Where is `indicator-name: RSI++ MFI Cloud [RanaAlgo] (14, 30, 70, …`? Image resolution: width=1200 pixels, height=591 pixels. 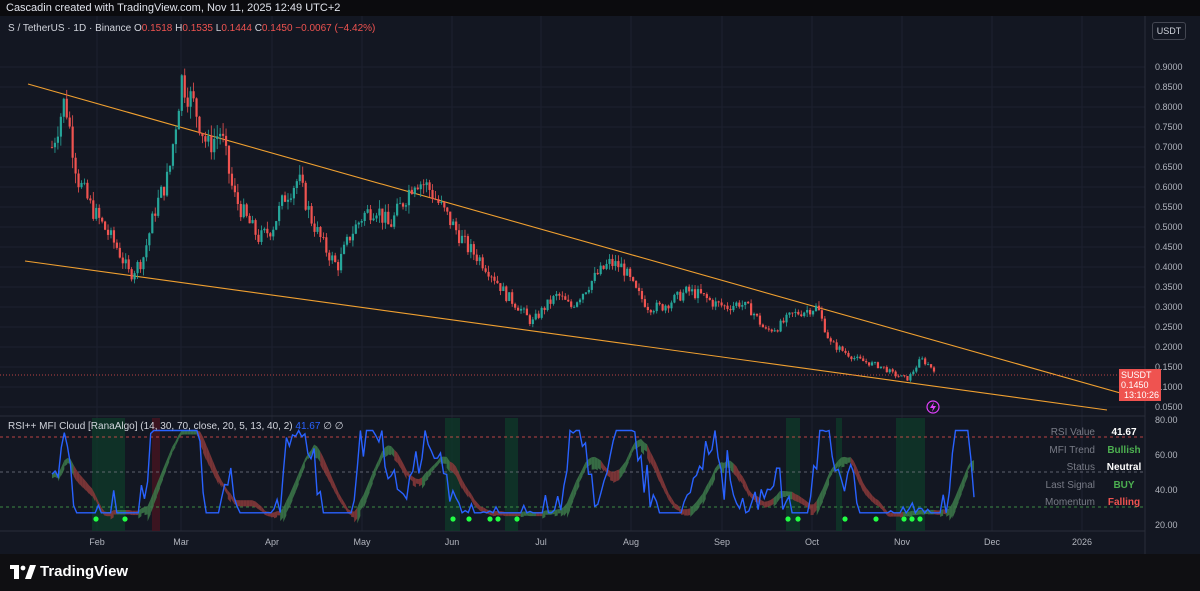 indicator-name: RSI++ MFI Cloud [RanaAlgo] (14, 30, 70, … is located at coordinates (150, 426).